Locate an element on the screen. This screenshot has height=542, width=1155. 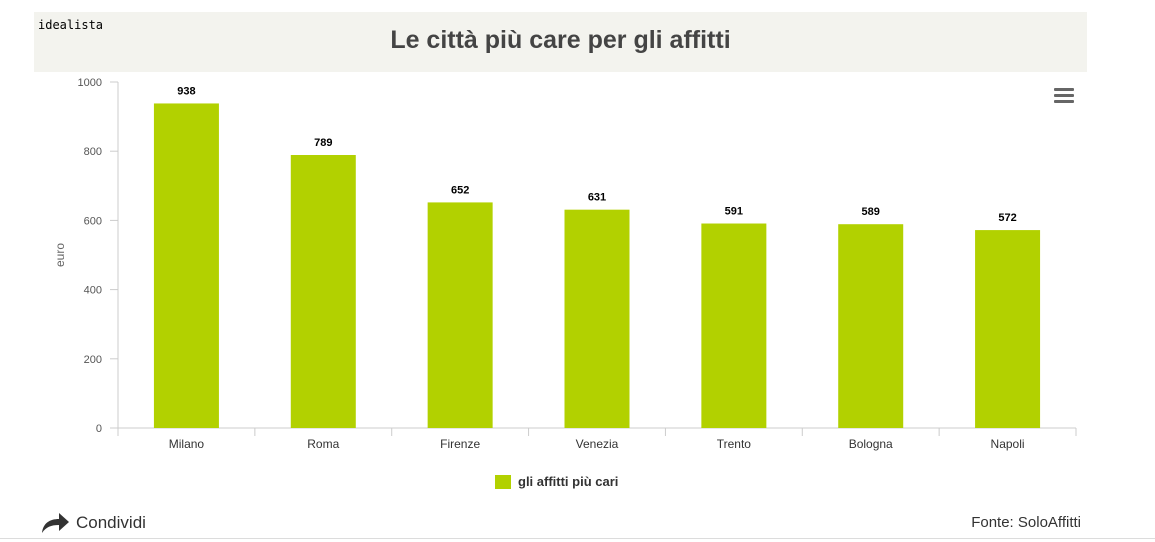
legend-swatch is located at coordinates (503, 481).